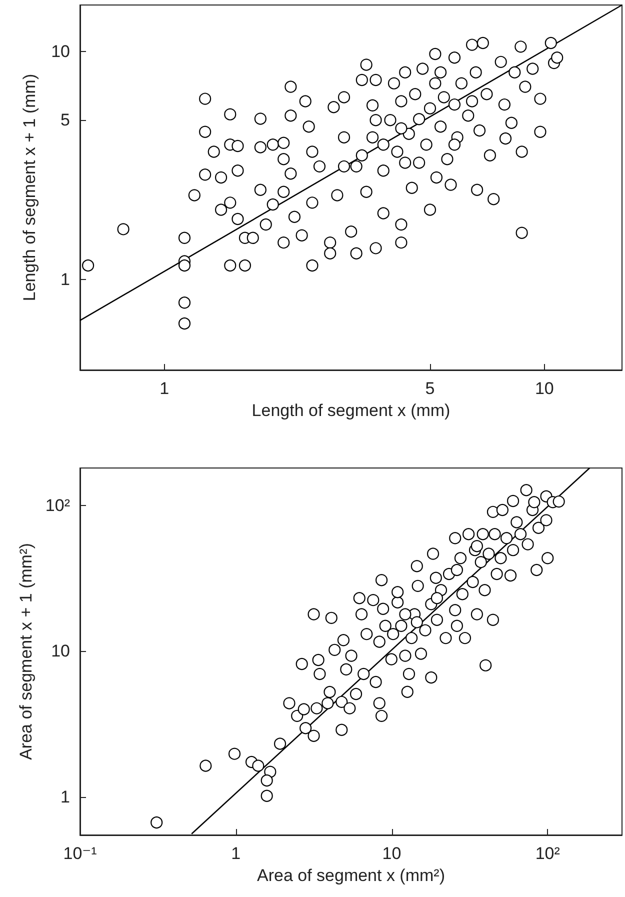  What do you see at coordinates (26, 651) in the screenshot?
I see `y-axis-title: Area of segment x + 1 (mm²)` at bounding box center [26, 651].